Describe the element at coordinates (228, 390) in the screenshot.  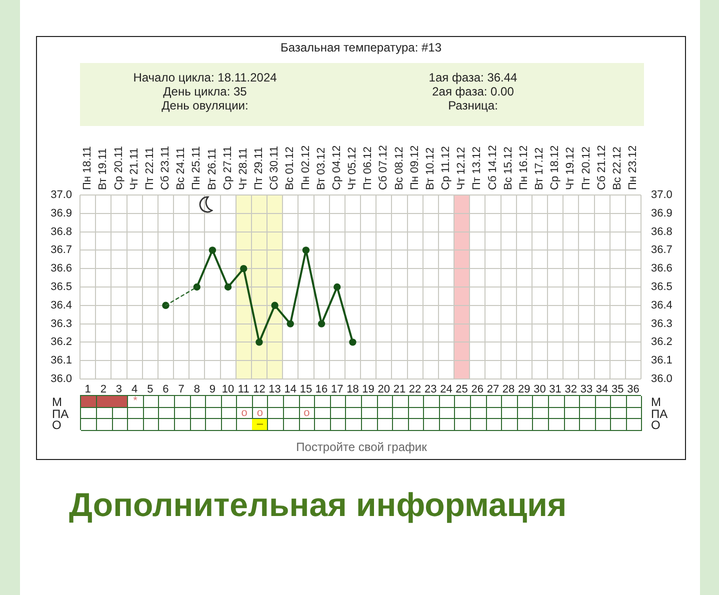
I see `x-tick-label: 10` at that location.